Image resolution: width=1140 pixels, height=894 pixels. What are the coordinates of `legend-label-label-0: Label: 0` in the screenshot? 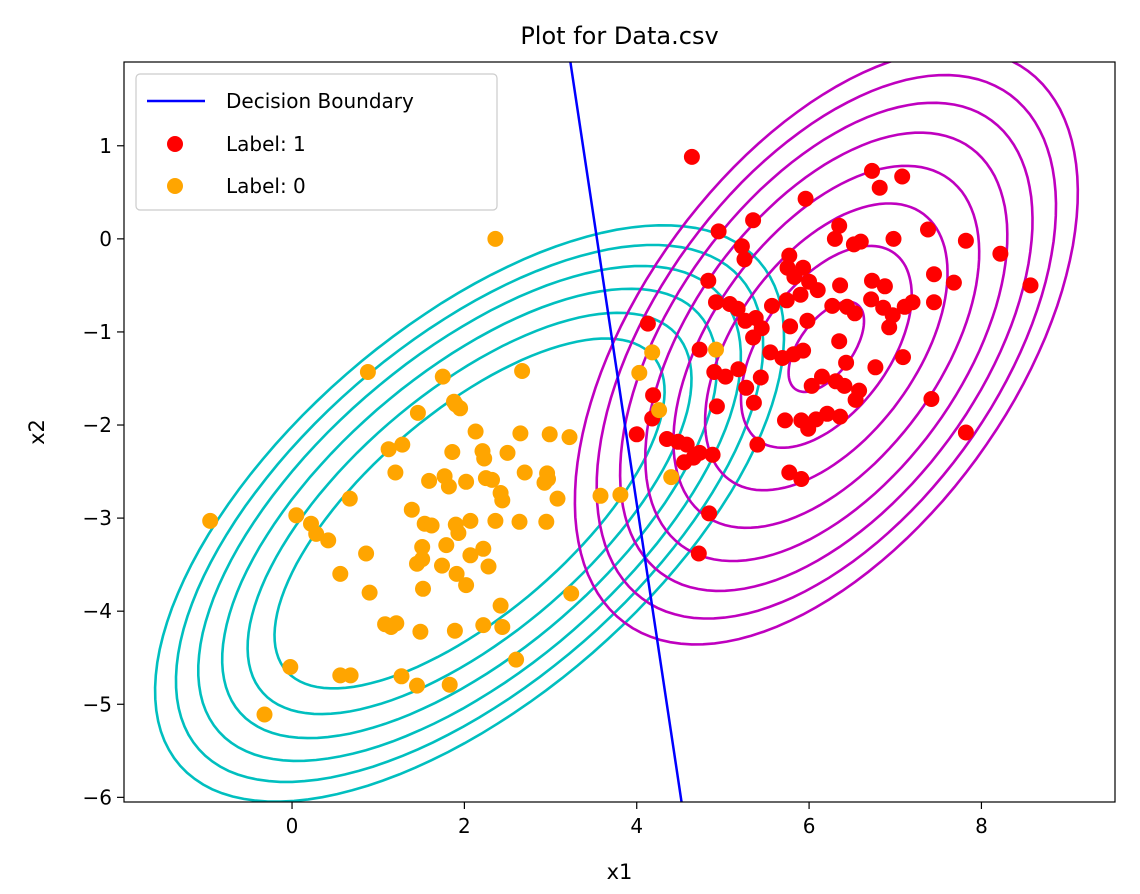 It's located at (266, 186).